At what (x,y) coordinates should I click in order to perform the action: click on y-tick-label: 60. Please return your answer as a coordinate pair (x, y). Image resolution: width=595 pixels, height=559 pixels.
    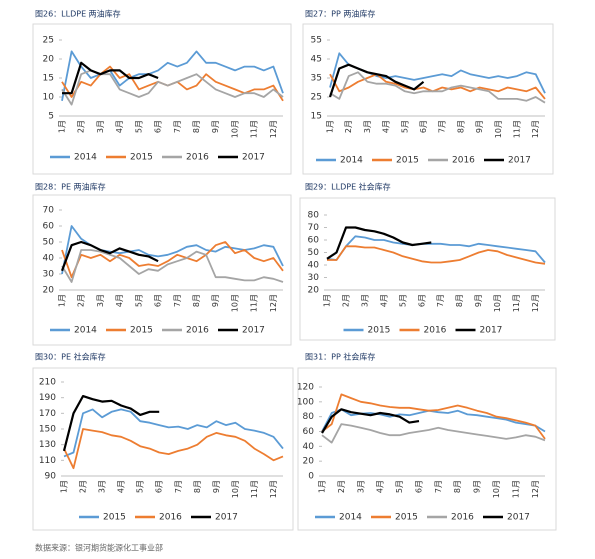
    Looking at the image, I should click on (49, 227).